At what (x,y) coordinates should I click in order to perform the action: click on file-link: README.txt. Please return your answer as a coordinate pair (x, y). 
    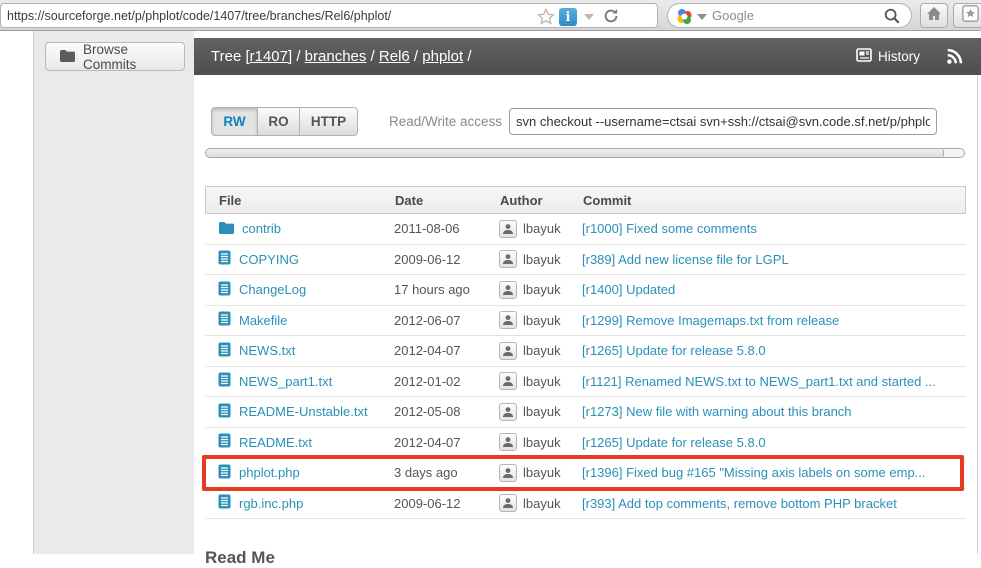
    Looking at the image, I should click on (275, 442).